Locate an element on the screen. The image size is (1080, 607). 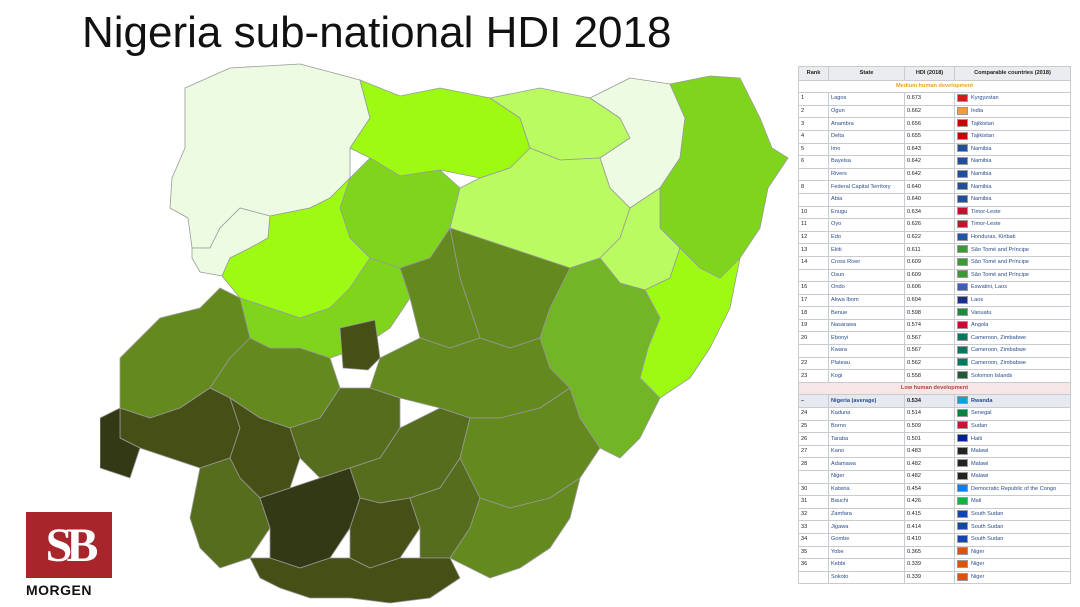
country-cell: Democratic Republic of the Congo is located at coordinates (1012, 489).